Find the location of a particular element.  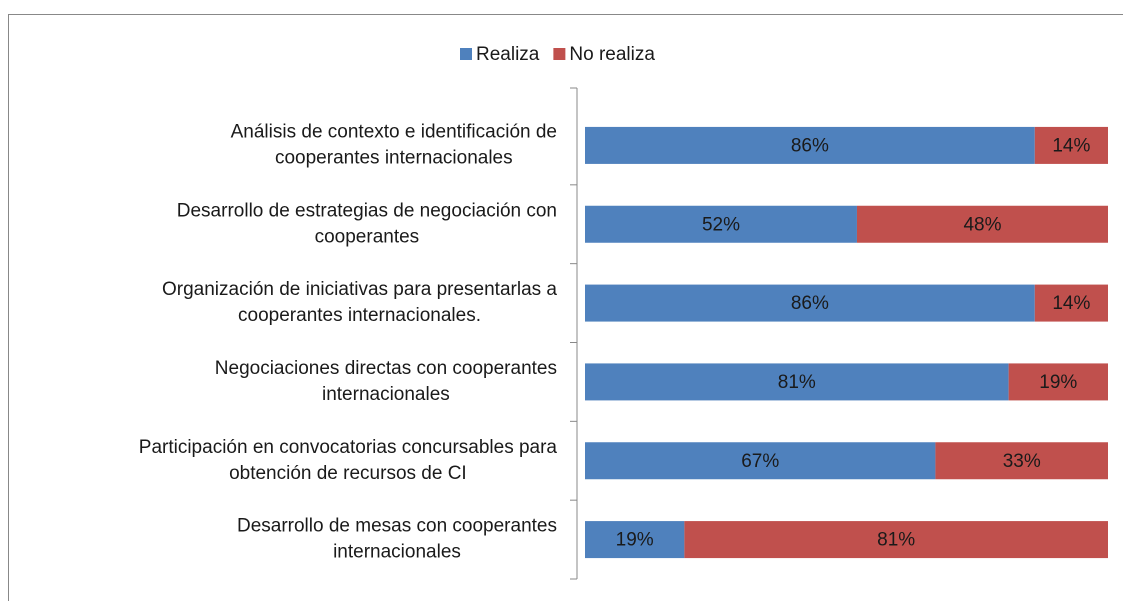

category-label: Negociaciones directas con cooperantes is located at coordinates (386, 368).